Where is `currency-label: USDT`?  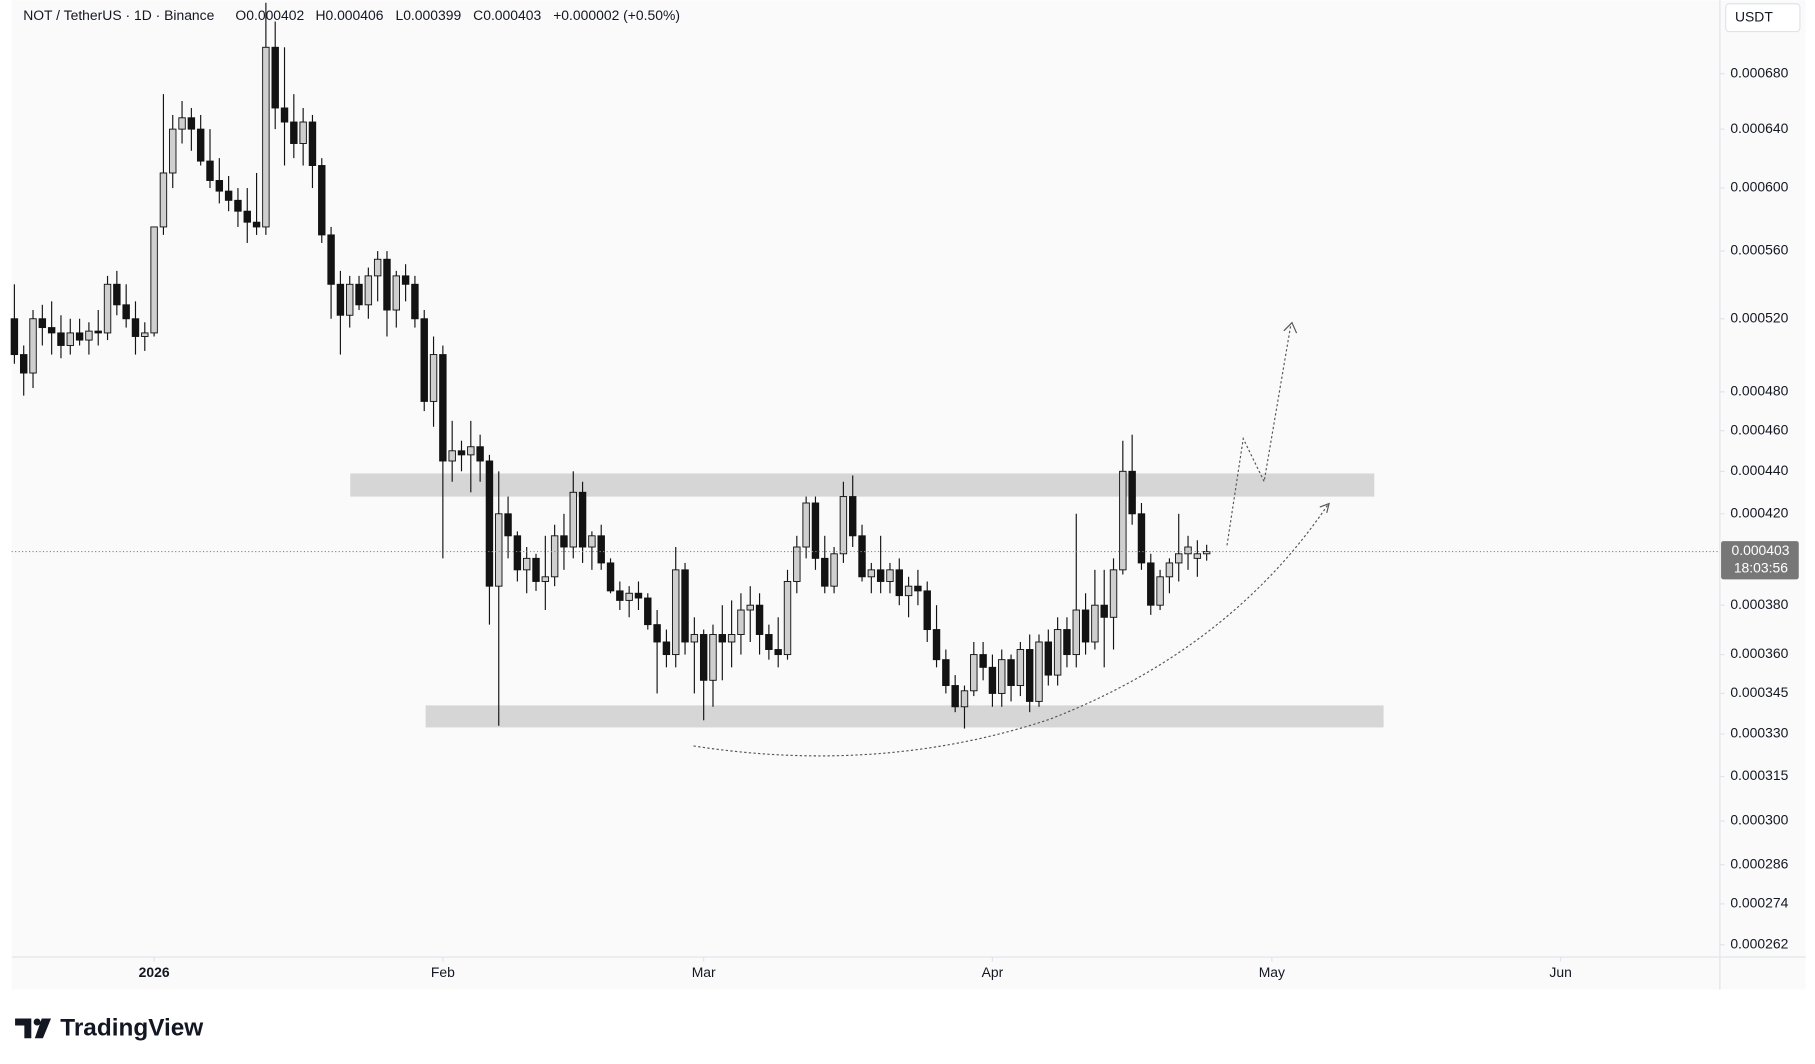
currency-label: USDT is located at coordinates (1754, 16).